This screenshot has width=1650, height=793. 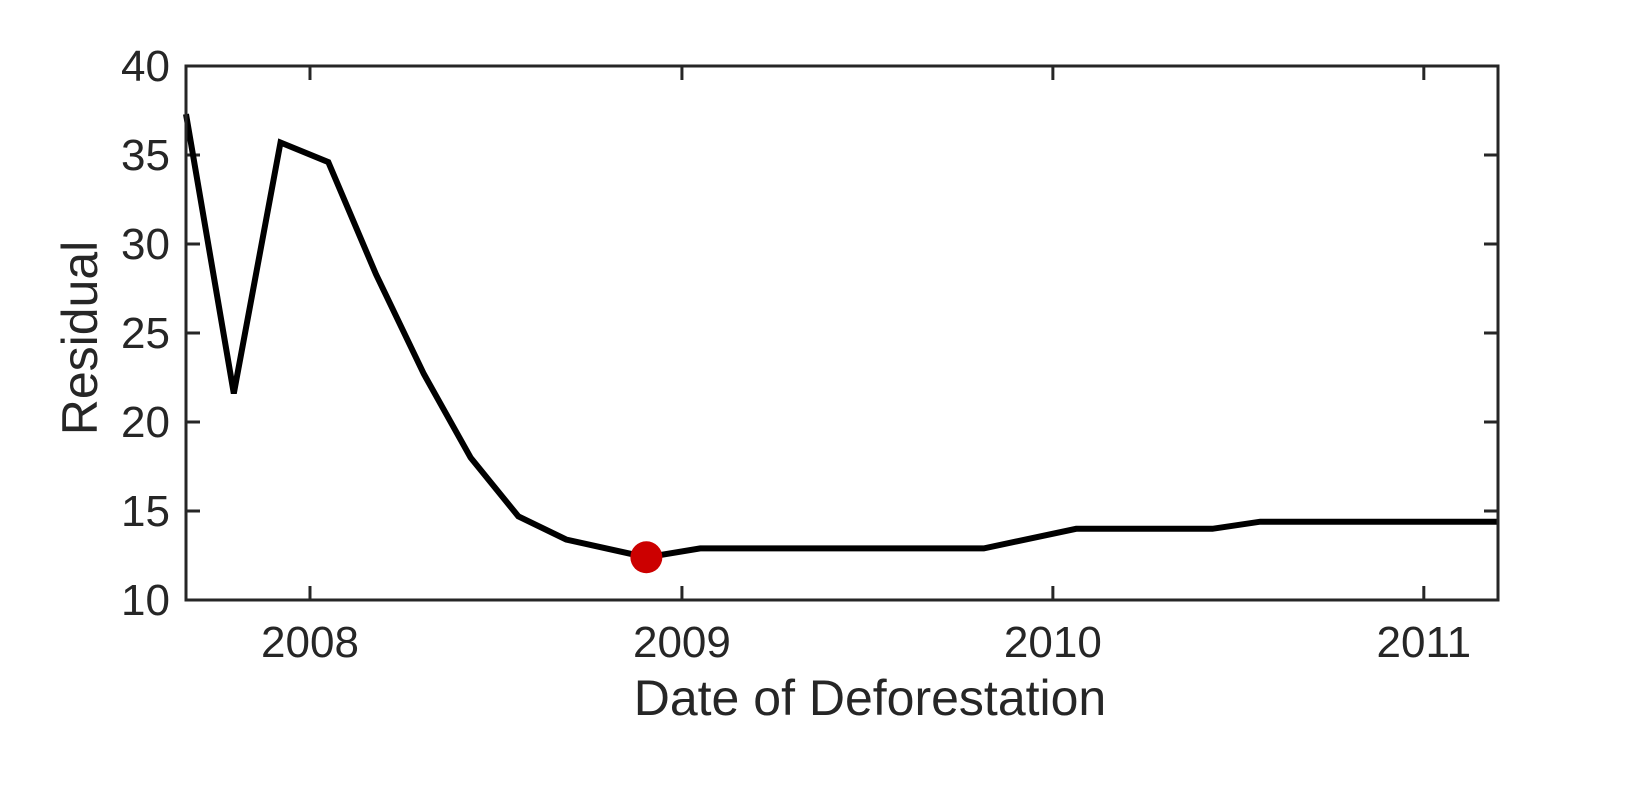 I want to click on x-axis-label: Date of Deforestation, so click(x=870, y=698).